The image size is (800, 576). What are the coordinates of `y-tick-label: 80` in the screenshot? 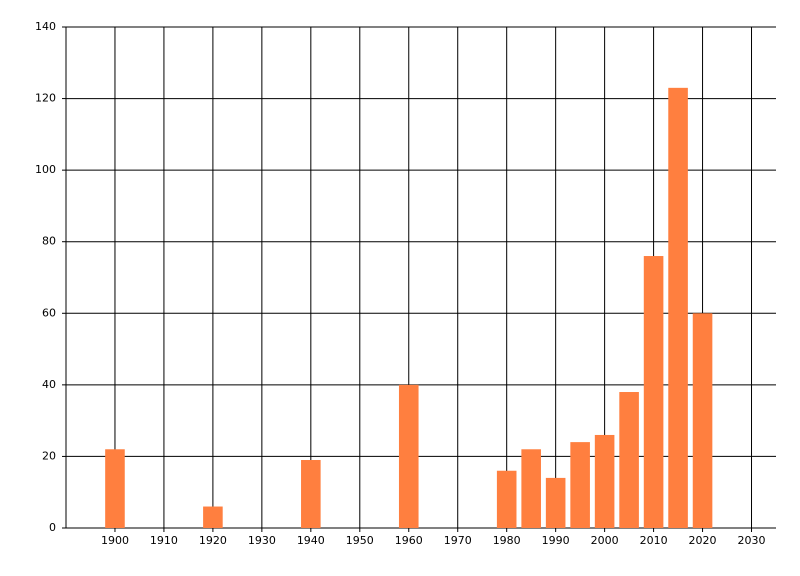 It's located at (49, 241).